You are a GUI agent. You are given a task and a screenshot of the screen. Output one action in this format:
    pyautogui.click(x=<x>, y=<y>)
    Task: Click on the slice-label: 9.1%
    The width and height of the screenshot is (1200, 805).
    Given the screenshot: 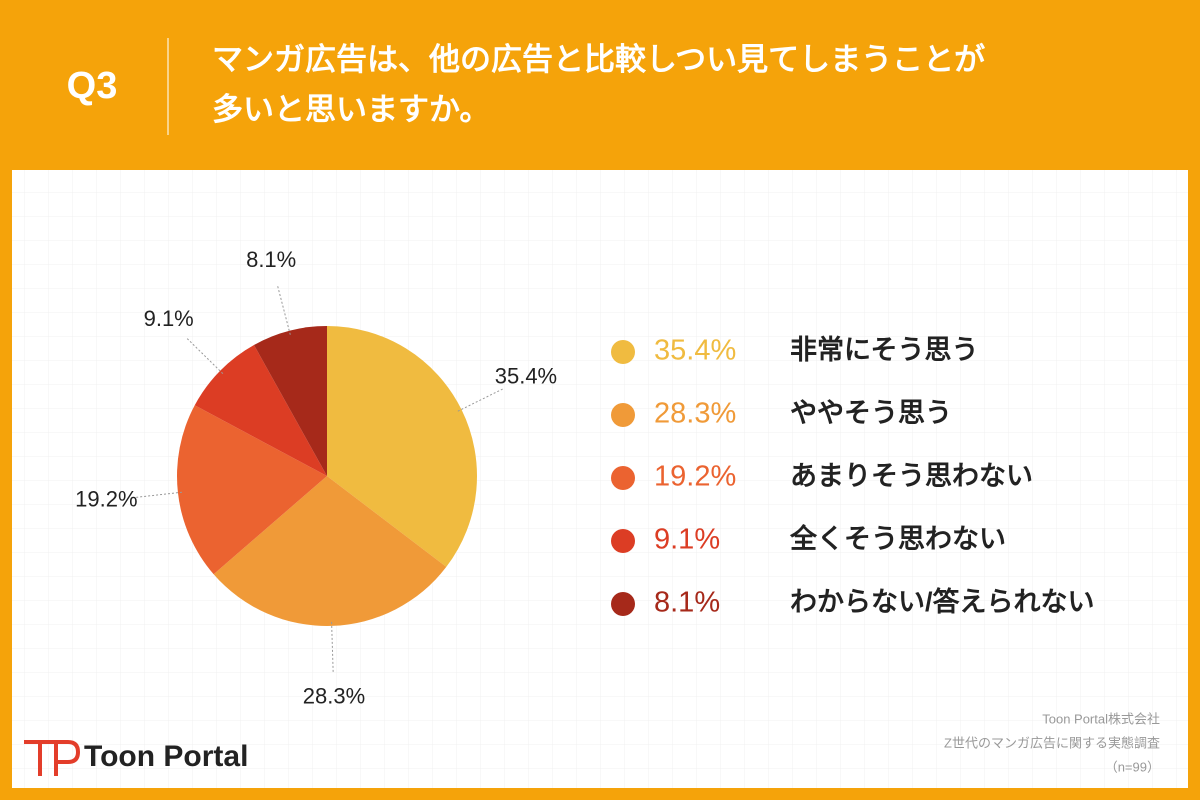 What is the action you would take?
    pyautogui.click(x=169, y=318)
    